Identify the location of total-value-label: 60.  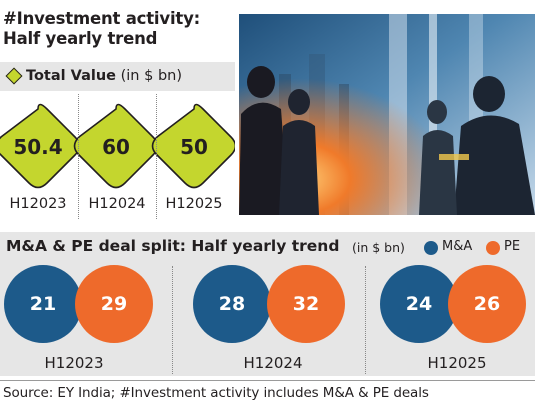
(116, 147).